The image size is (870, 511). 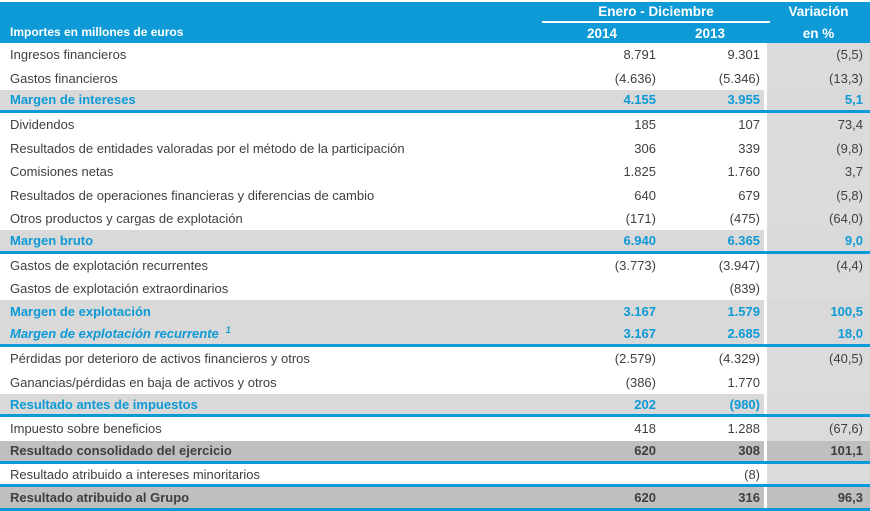 What do you see at coordinates (97, 32) in the screenshot?
I see `units-note: Importes en millones de euros` at bounding box center [97, 32].